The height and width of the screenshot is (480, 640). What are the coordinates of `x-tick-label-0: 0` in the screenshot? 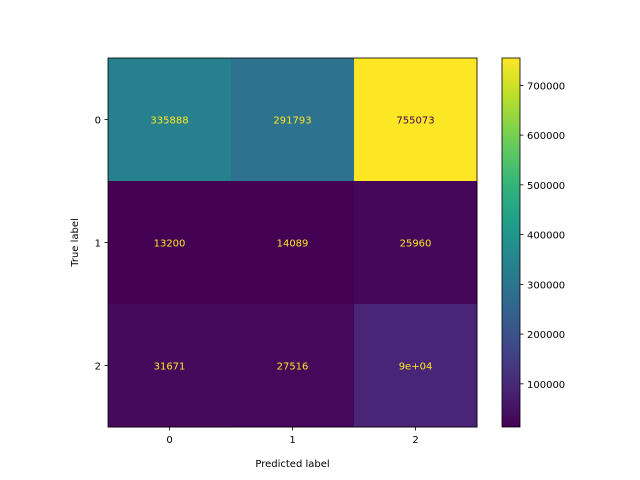 It's located at (169, 440).